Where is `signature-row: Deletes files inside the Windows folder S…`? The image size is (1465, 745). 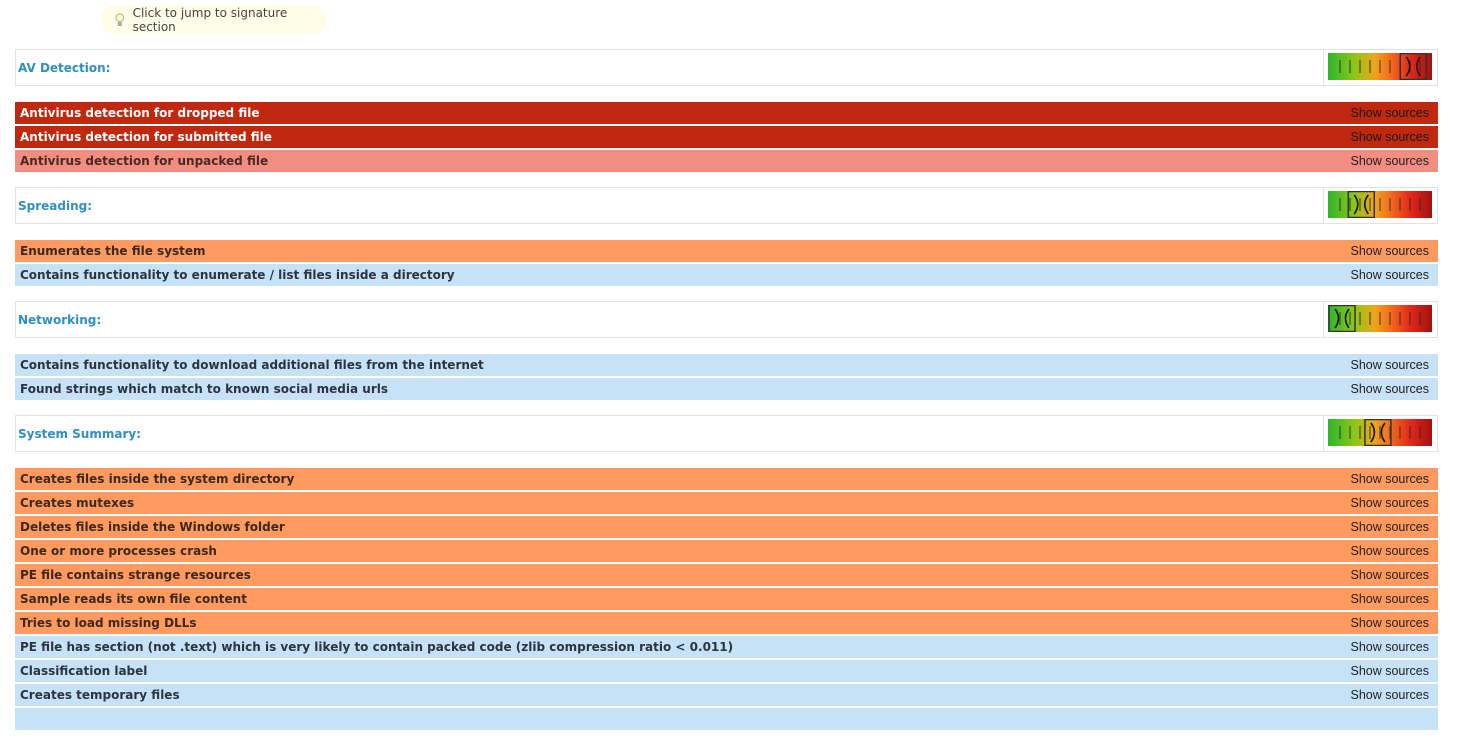 signature-row: Deletes files inside the Windows folder S… is located at coordinates (726, 527).